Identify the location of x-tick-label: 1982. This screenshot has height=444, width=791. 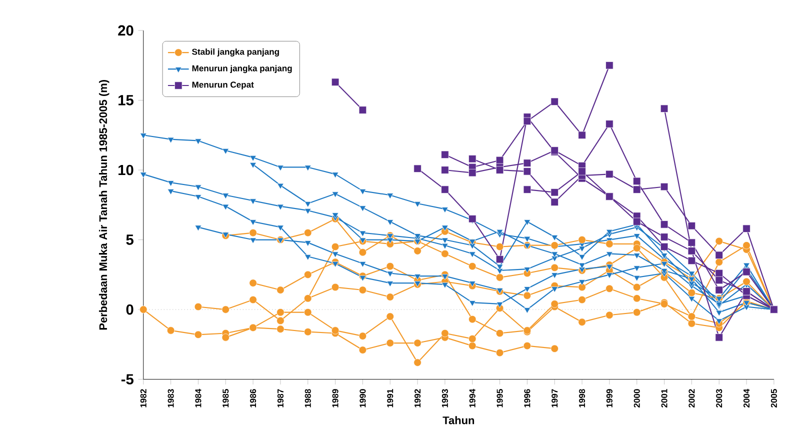
(143, 398).